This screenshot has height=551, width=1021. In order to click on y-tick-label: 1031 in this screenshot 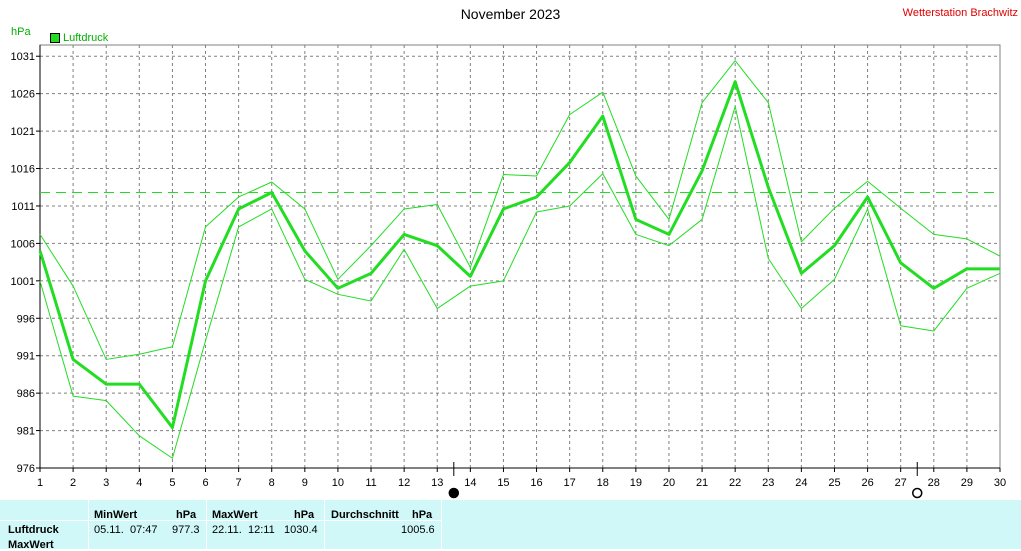, I will do `click(23, 57)`.